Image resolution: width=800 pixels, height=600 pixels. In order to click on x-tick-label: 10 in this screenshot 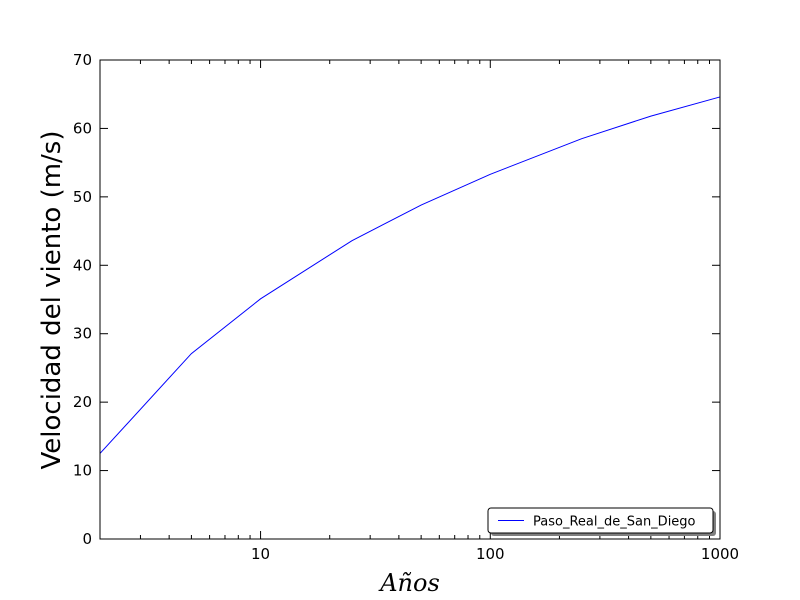, I will do `click(260, 554)`.